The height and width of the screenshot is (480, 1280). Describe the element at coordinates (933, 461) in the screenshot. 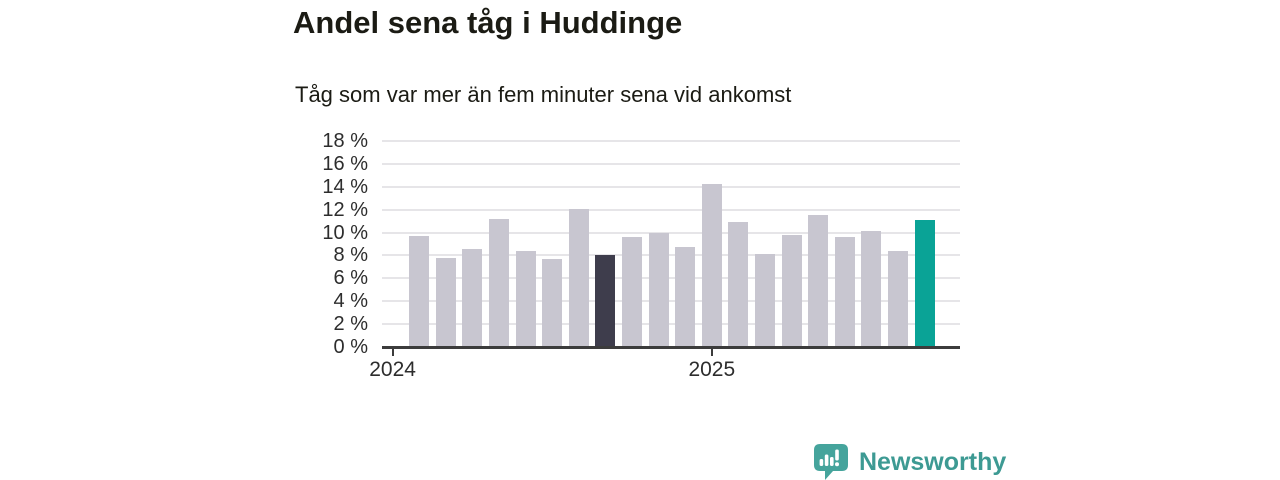

I see `newsworthy-wordmark: Newsworthy` at that location.